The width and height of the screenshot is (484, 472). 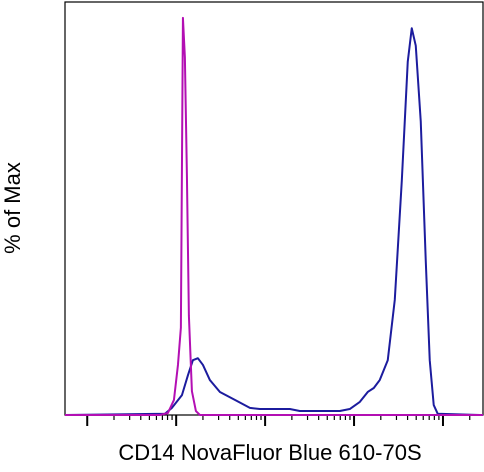 I want to click on y-axis-label: % of Max, so click(x=12, y=208).